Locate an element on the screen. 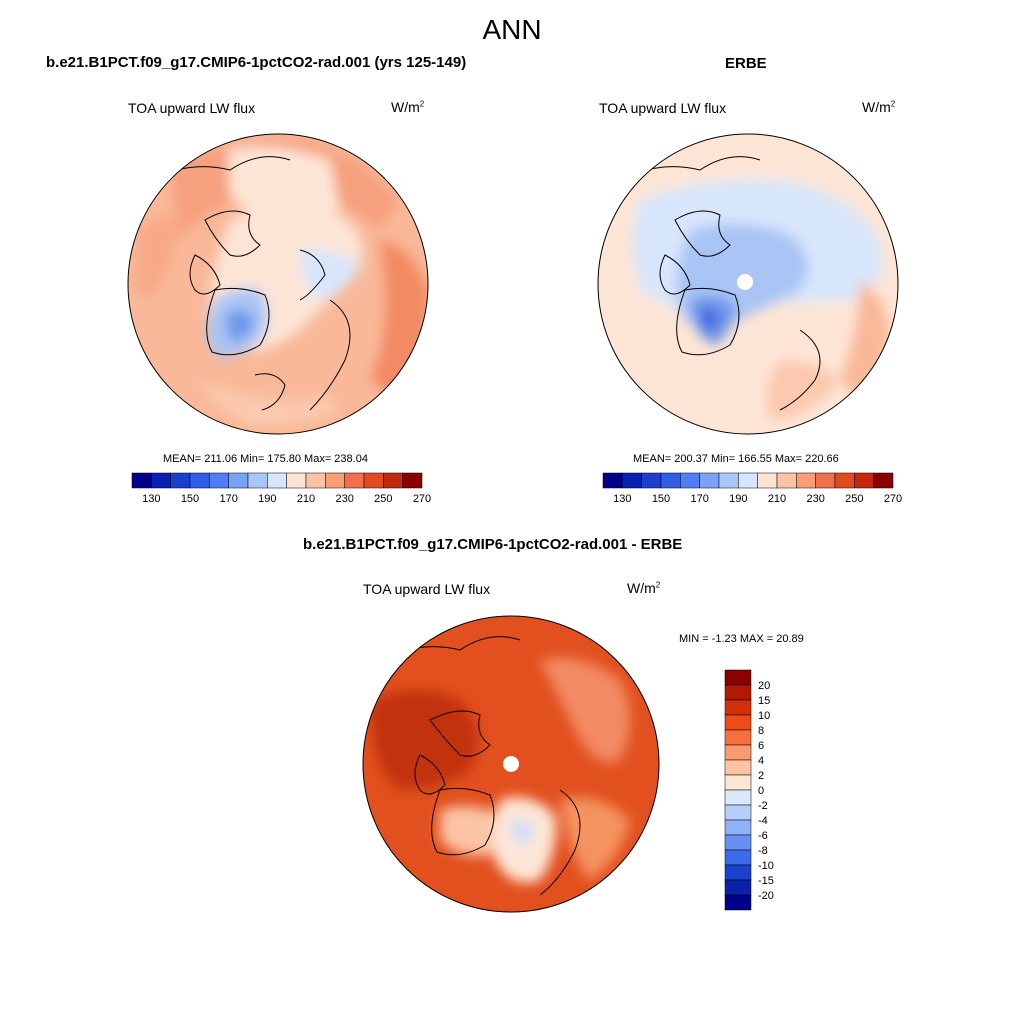 Image resolution: width=1024 pixels, height=1024 pixels. colorbar-tick-label: -20 is located at coordinates (766, 896).